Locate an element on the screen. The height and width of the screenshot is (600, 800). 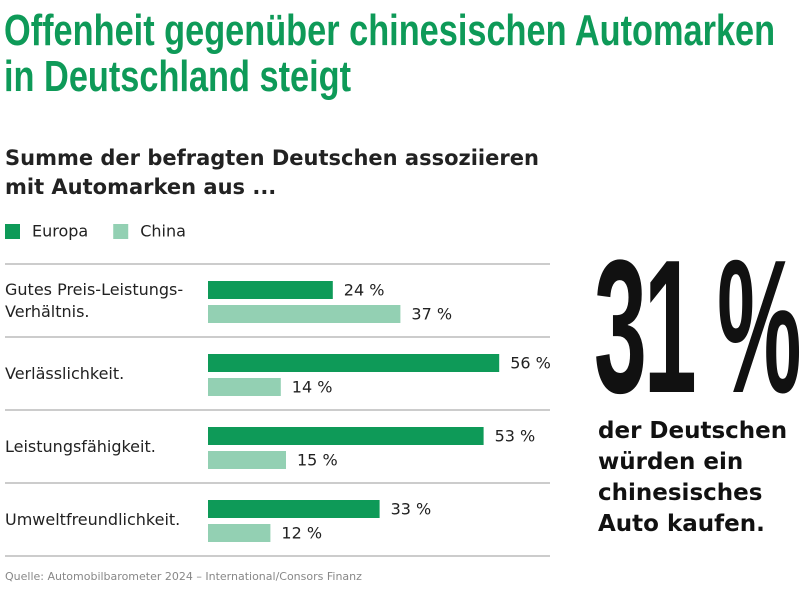
value-label: 24 % is located at coordinates (364, 290).